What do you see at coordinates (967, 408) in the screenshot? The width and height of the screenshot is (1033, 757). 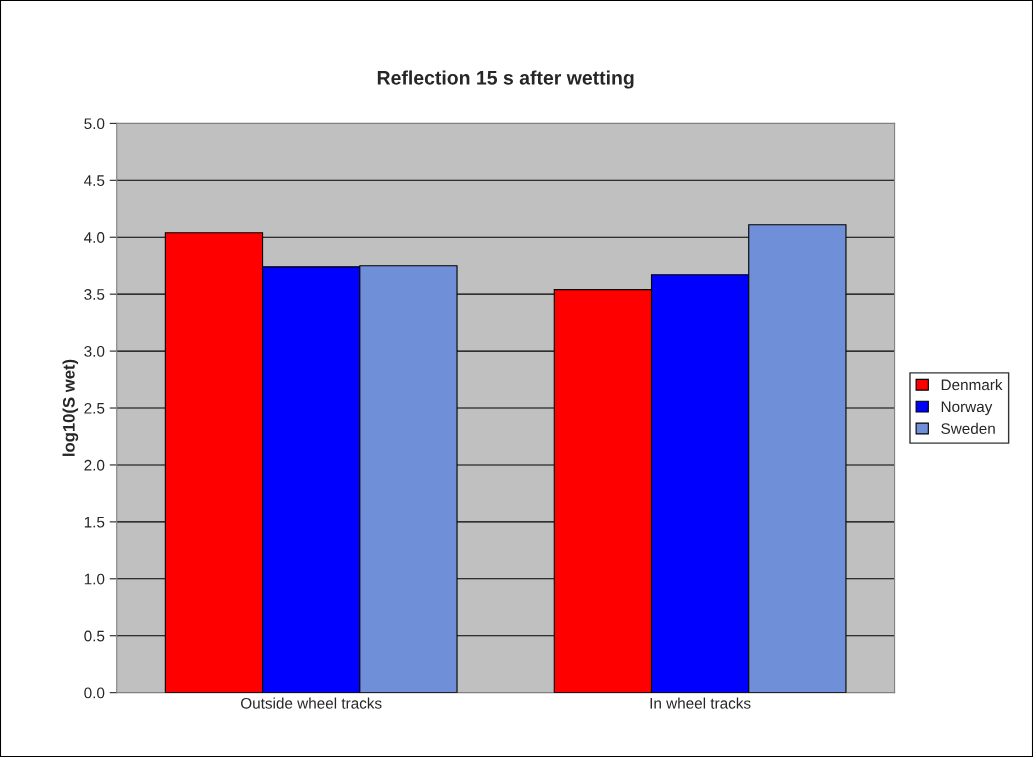 I see `legend-label: Norway` at bounding box center [967, 408].